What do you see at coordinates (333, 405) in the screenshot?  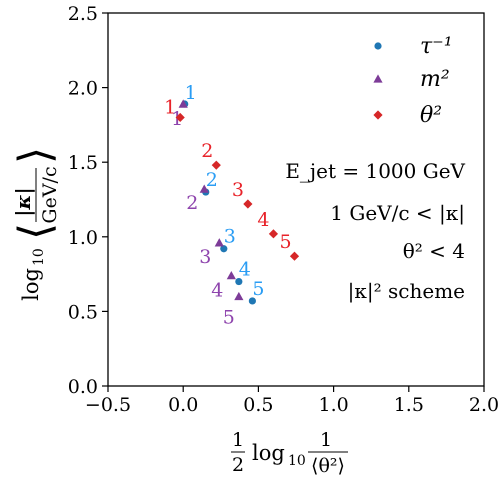 I see `x-tick-label: 1.0` at bounding box center [333, 405].